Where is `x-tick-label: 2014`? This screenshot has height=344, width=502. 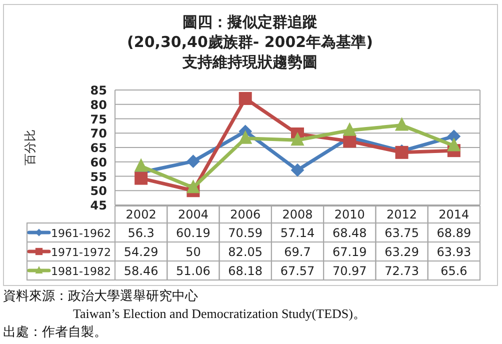
x-tick-label: 2014 is located at coordinates (454, 215).